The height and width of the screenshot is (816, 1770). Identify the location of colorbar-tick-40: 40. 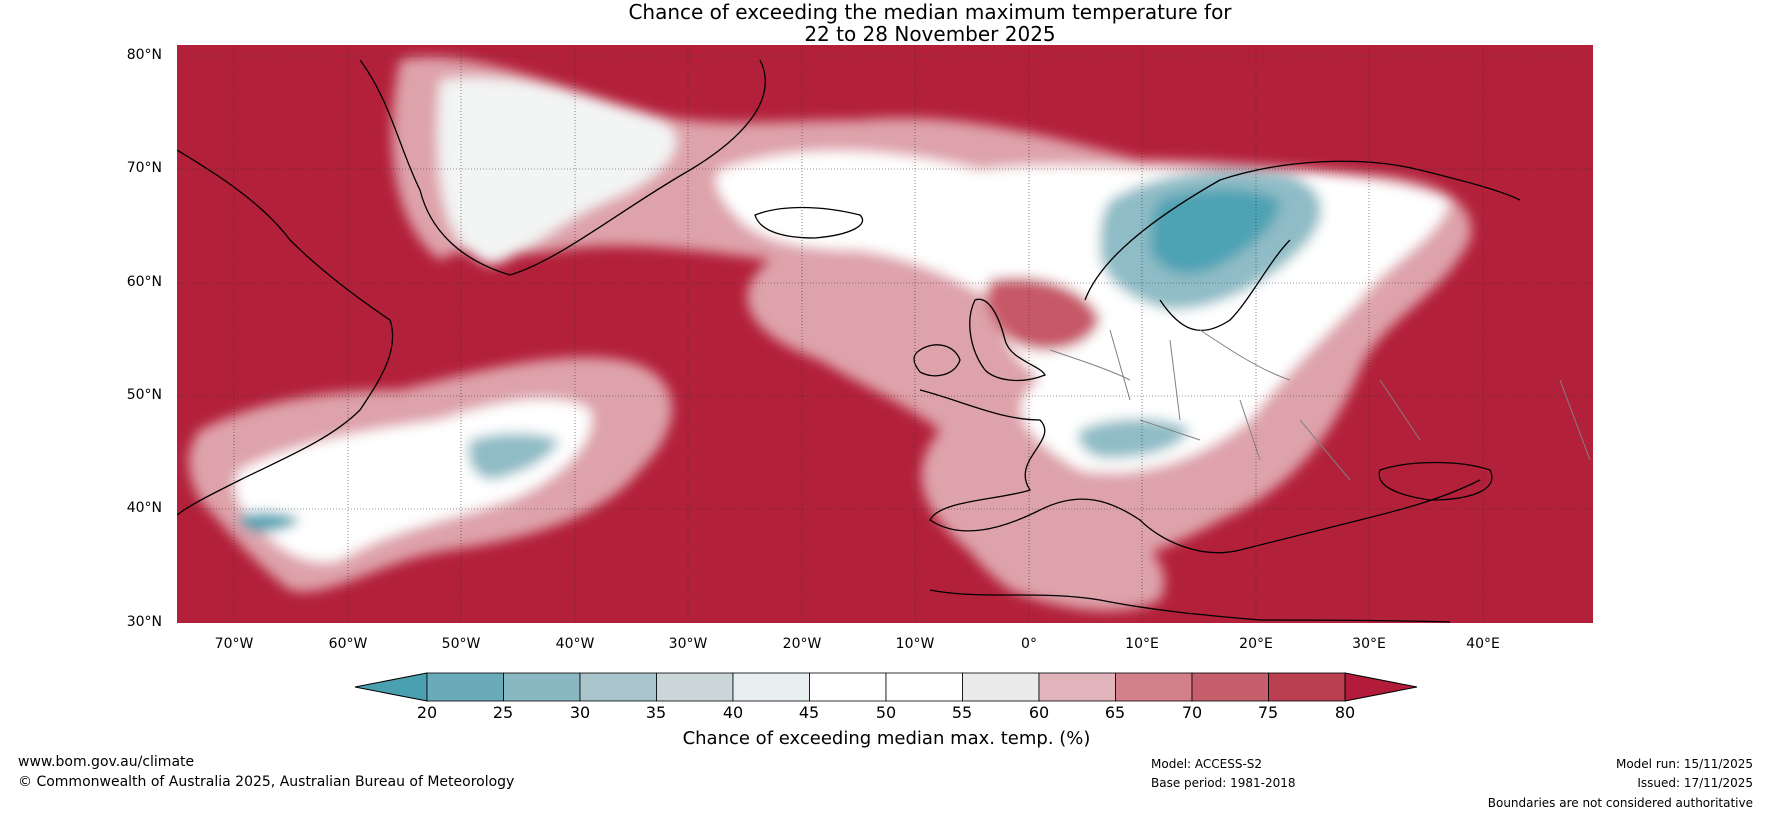
(733, 712).